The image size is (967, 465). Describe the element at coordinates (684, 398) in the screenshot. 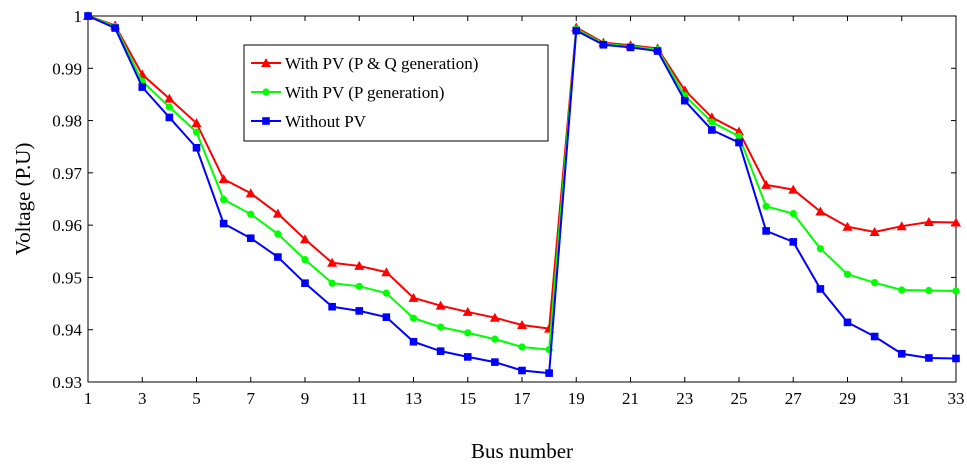

I see `x-tick-label: 23` at that location.